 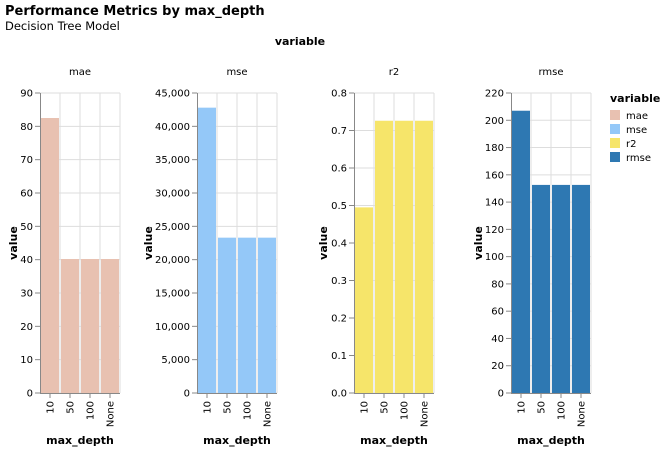 What do you see at coordinates (615, 157) in the screenshot?
I see `legend-swatch-rmse` at bounding box center [615, 157].